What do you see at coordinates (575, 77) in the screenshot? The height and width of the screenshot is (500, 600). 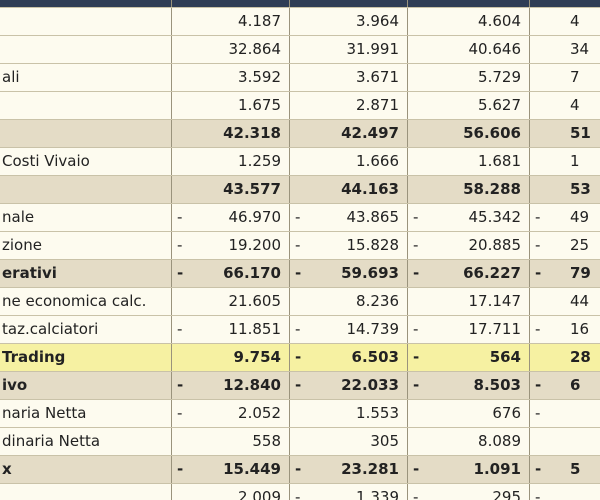 I see `cell-value: 7` at bounding box center [575, 77].